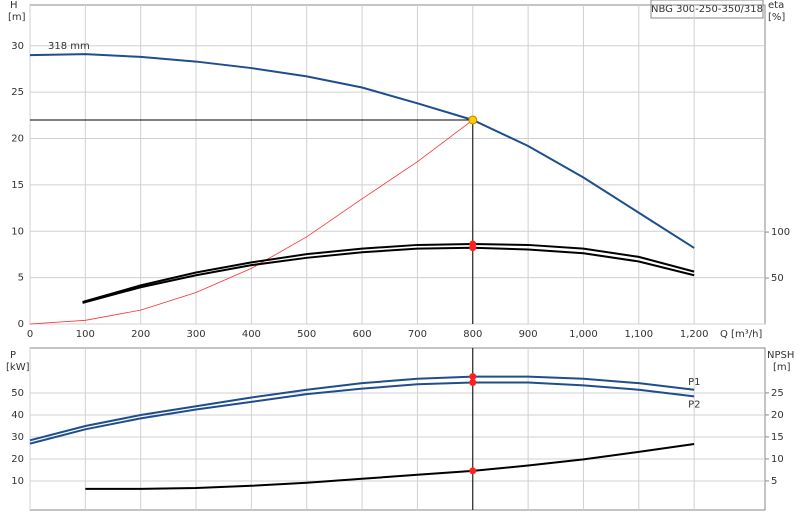 This screenshot has height=520, width=800. What do you see at coordinates (473, 120) in the screenshot?
I see `duty-point` at bounding box center [473, 120].